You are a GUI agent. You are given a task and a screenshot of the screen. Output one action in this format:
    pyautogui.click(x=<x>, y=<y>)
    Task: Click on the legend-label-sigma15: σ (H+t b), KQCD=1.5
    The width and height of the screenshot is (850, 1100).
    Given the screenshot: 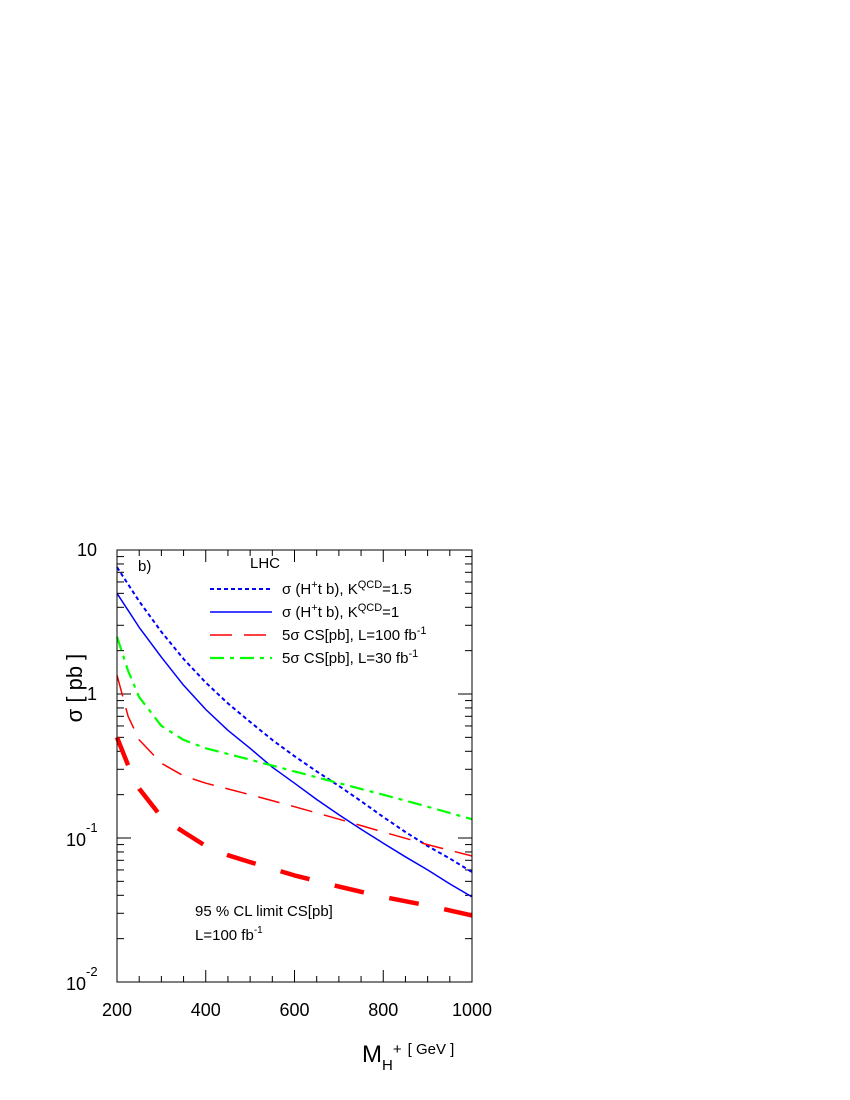 What is the action you would take?
    pyautogui.click(x=347, y=588)
    